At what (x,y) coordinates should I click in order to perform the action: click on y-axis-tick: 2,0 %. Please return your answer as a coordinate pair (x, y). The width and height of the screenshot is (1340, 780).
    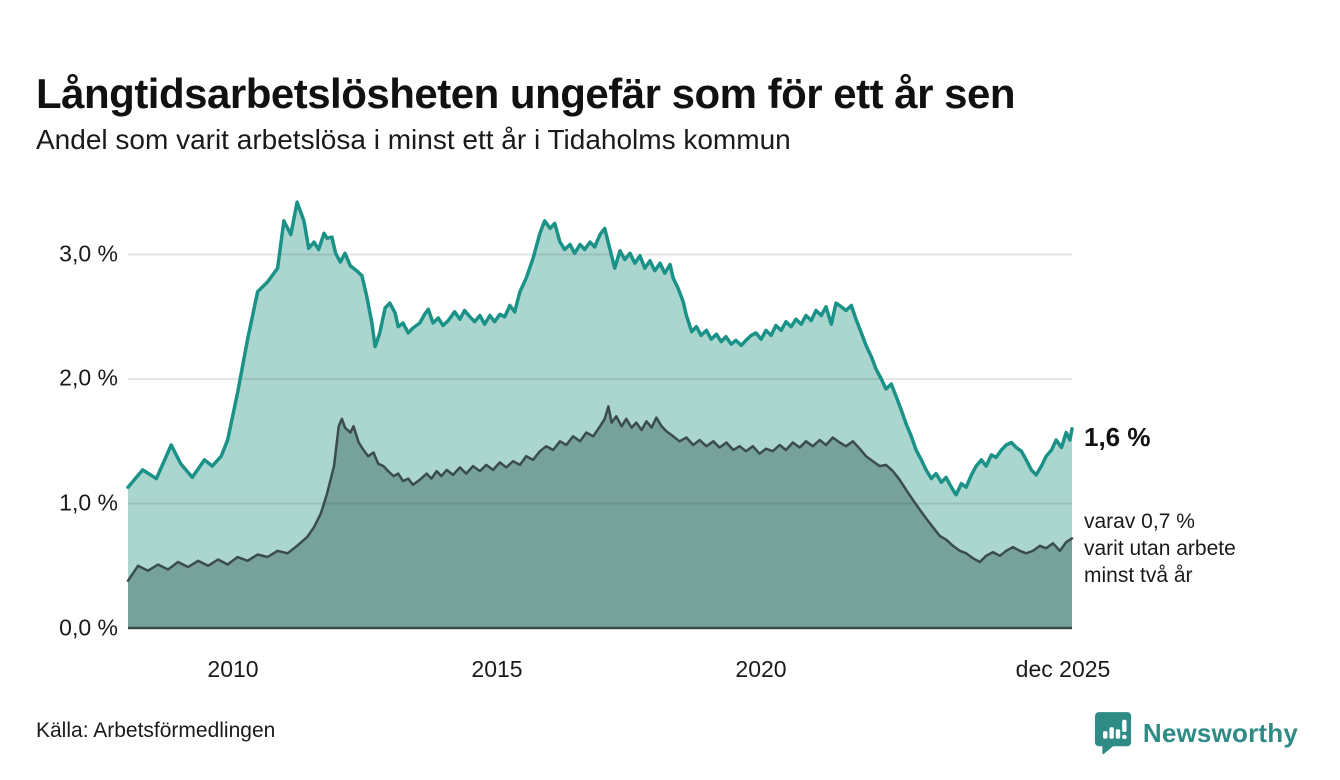
    Looking at the image, I should click on (88, 377).